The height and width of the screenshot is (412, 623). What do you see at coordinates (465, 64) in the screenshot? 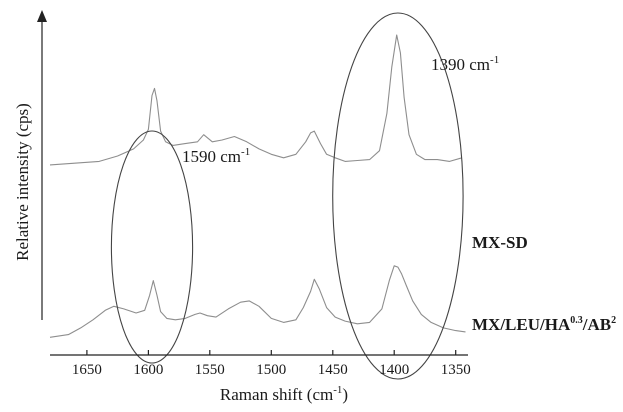
I see `annotation-label-1390: 1390 cm-1` at bounding box center [465, 64].